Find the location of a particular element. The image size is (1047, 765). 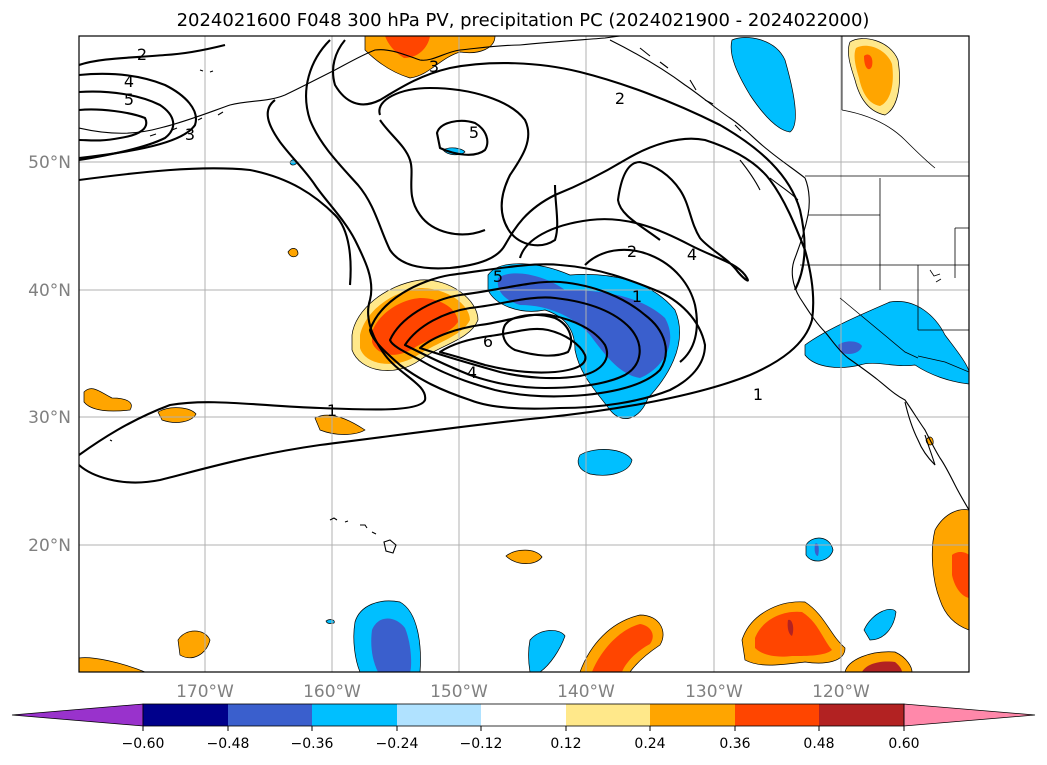

precip-negative-south-1-core is located at coordinates (391, 645).